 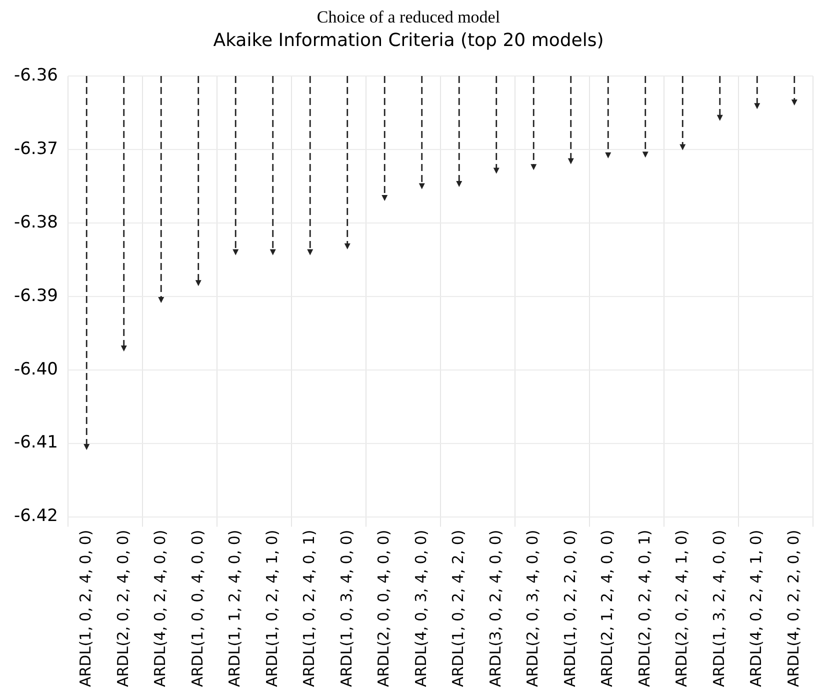 What do you see at coordinates (36, 75) in the screenshot?
I see `y-tick-label: -6.36` at bounding box center [36, 75].